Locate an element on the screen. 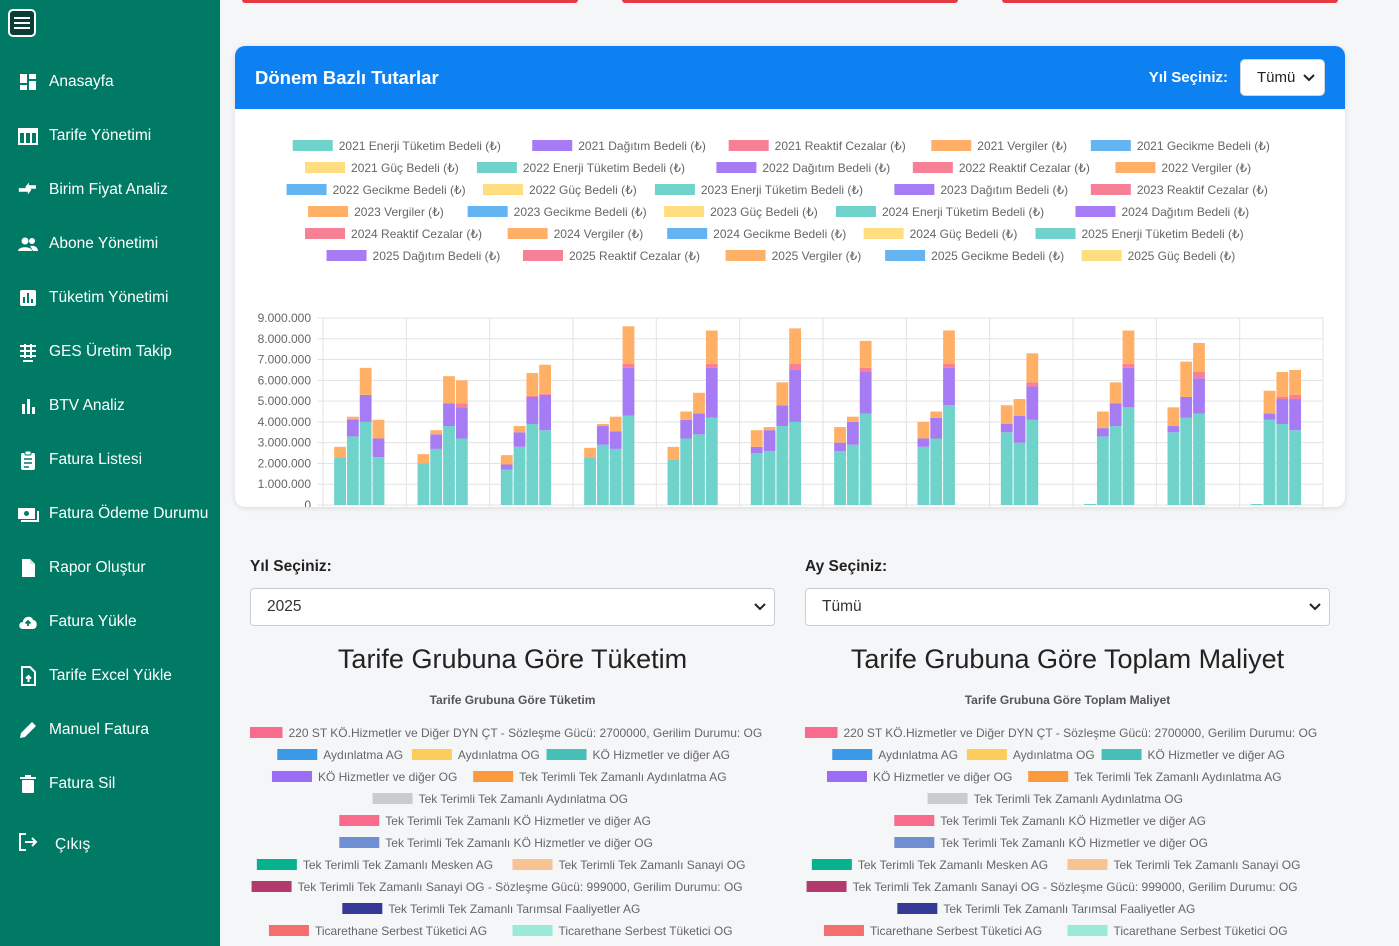 The width and height of the screenshot is (1399, 946). legend-item: 2022 Güç Bedeli (₺) is located at coordinates (560, 190).